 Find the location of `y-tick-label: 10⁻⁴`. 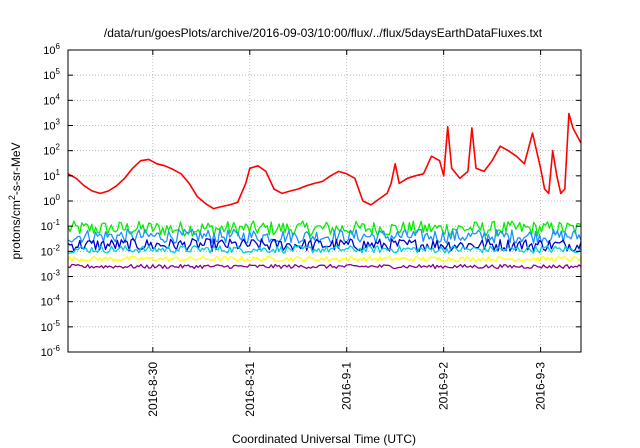

y-tick-label: 10⁻⁴ is located at coordinates (51, 301).